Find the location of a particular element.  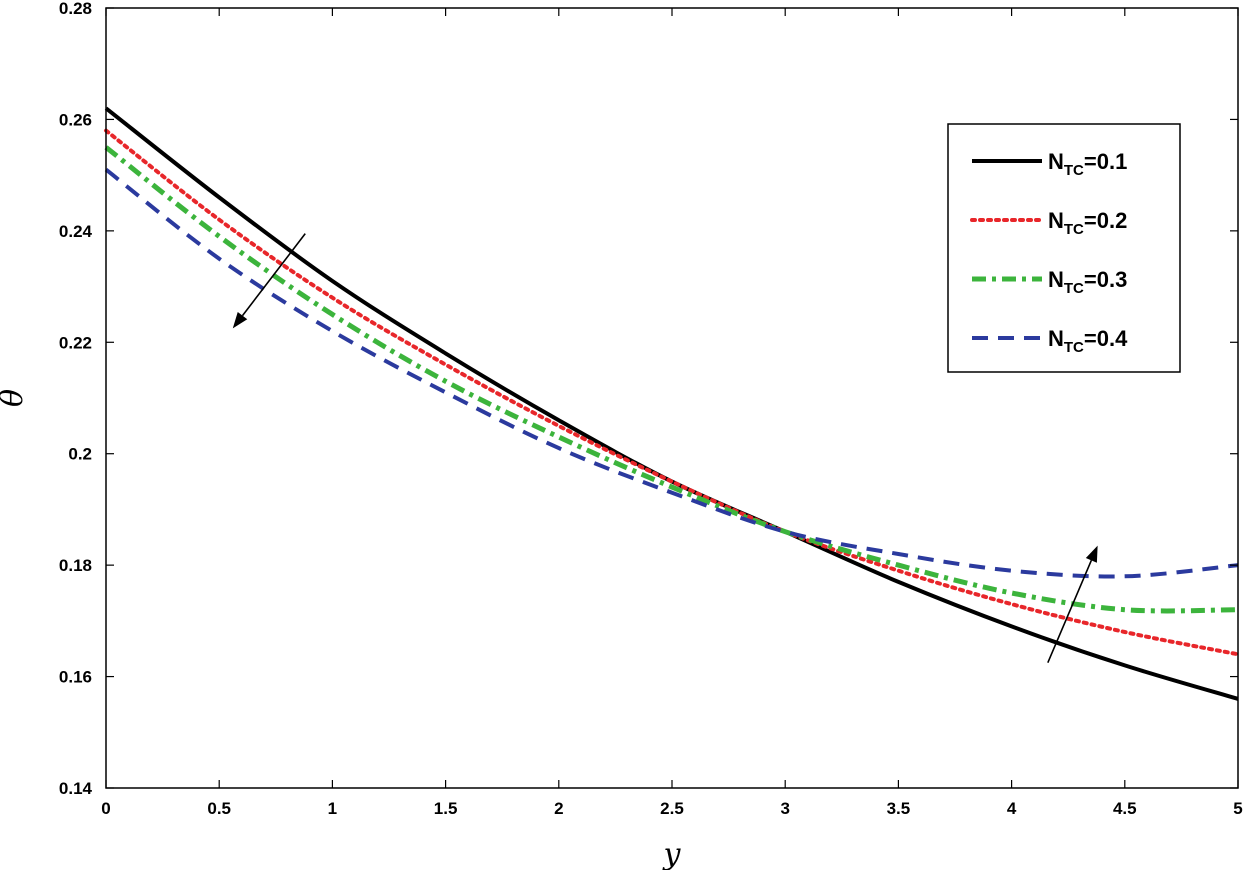

x-tick-label: 2 is located at coordinates (558, 808).